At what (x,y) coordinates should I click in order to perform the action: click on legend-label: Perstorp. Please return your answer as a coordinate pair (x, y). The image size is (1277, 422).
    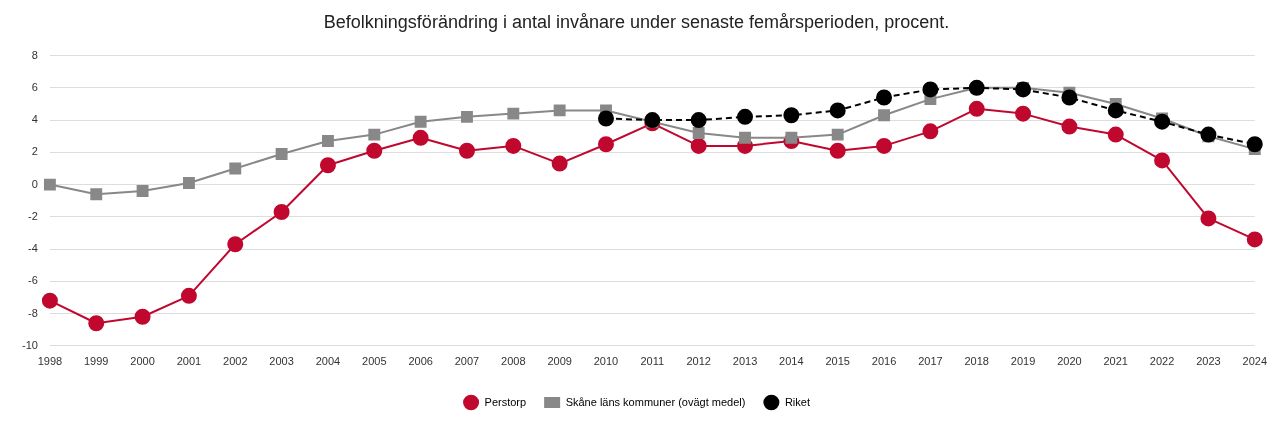
    Looking at the image, I should click on (505, 401).